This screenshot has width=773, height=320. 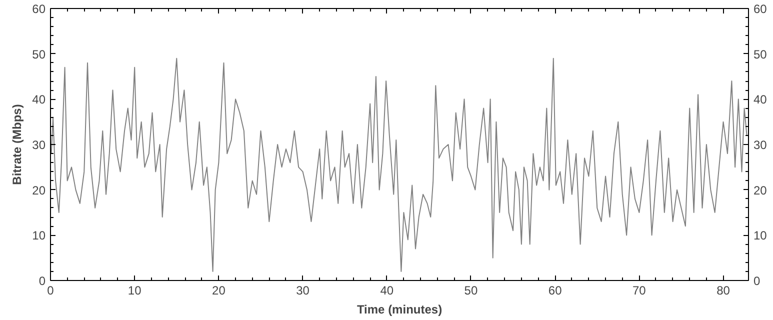 I want to click on y-tick-label: 50, so click(x=39, y=54).